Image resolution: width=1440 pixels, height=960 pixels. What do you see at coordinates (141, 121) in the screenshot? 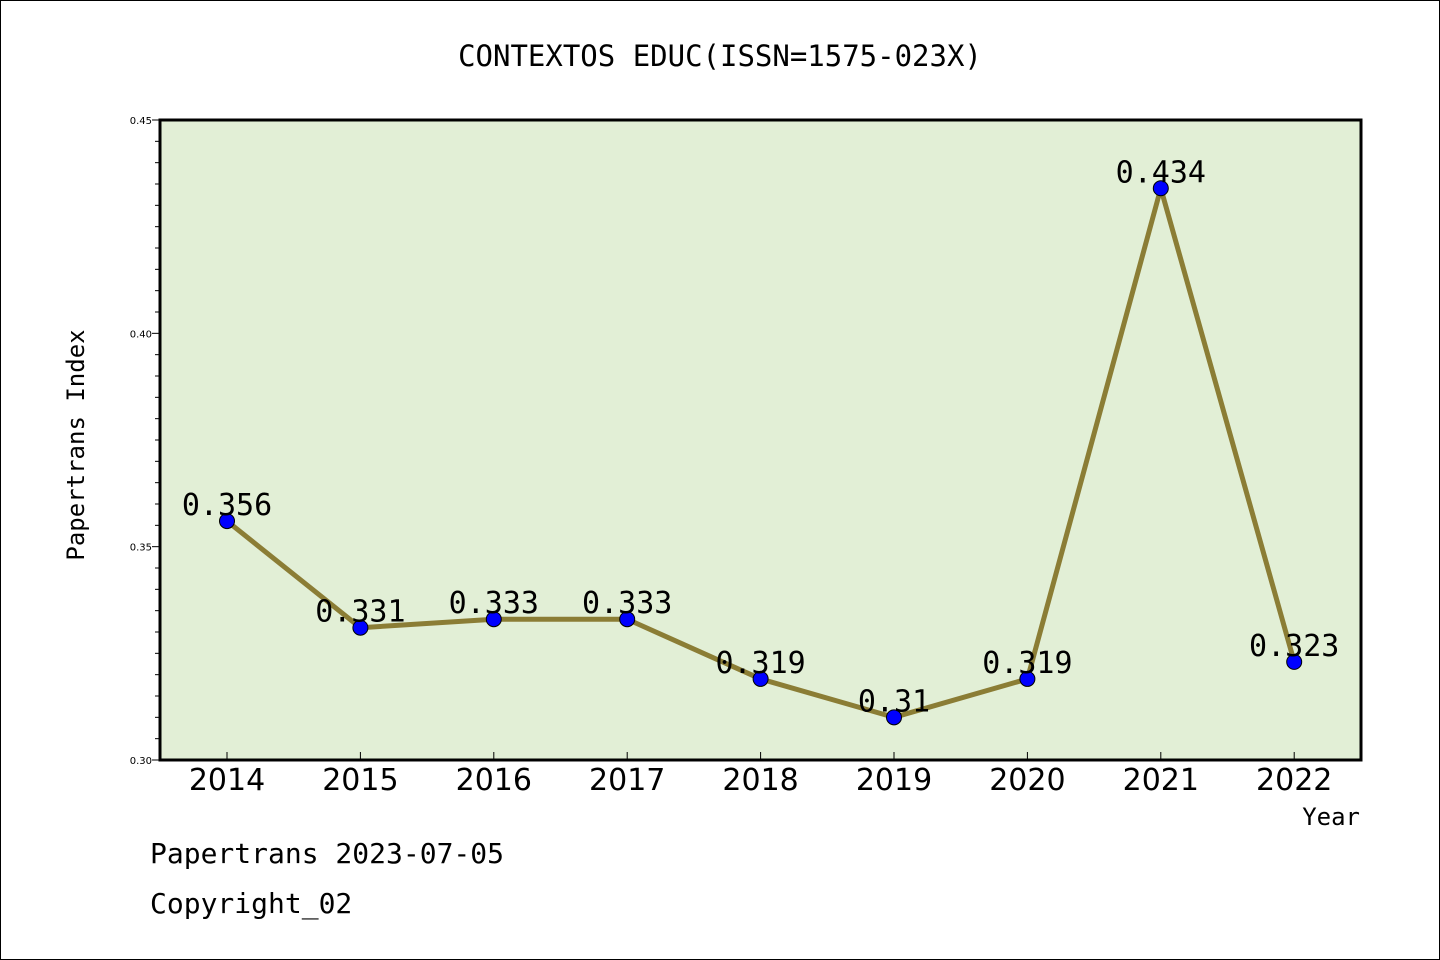
I see `y-tick-label: 0.45` at bounding box center [141, 121].